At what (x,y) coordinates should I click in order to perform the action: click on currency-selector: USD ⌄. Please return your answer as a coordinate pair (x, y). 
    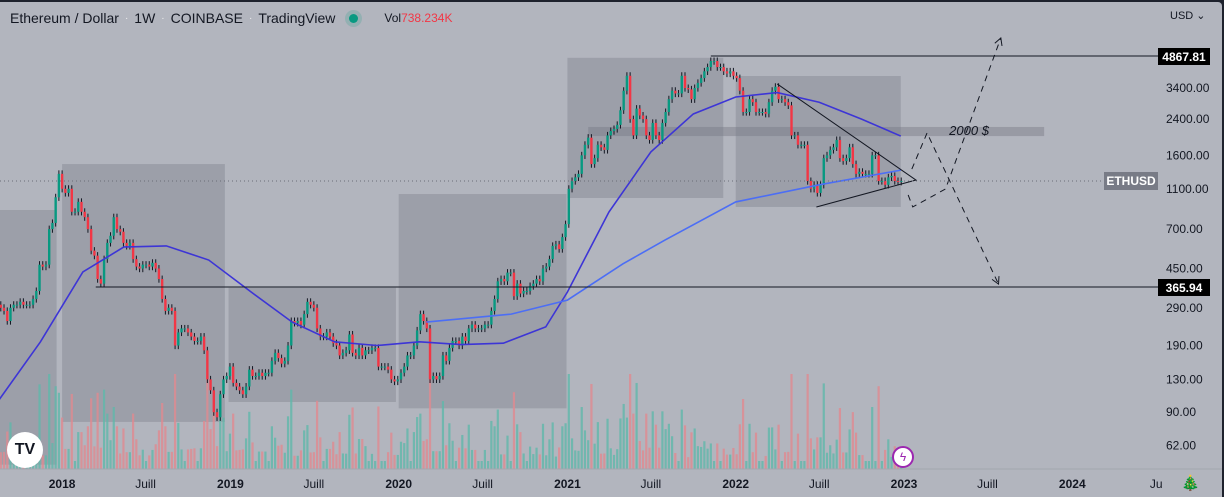
    Looking at the image, I should click on (1188, 15).